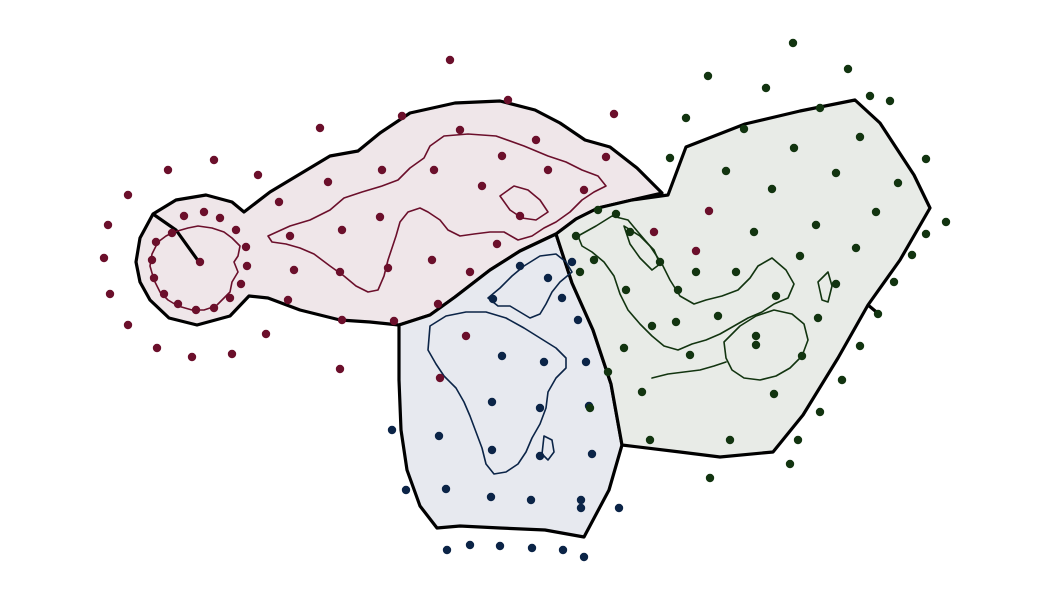 The image size is (1050, 600). I want to click on coastline-indonesia, so click(689, 370).